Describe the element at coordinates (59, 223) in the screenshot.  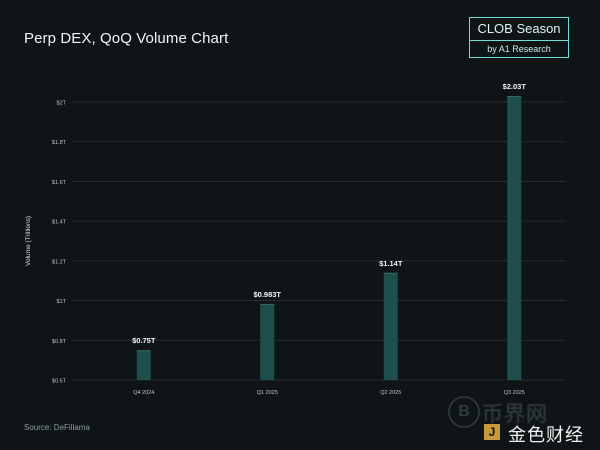
I see `y-tick-label: $1.4T` at that location.